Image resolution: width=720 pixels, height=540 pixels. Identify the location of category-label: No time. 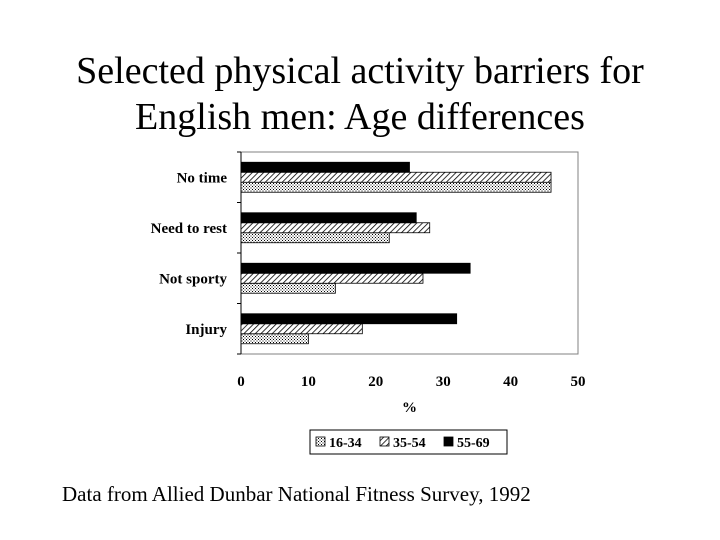
(202, 178).